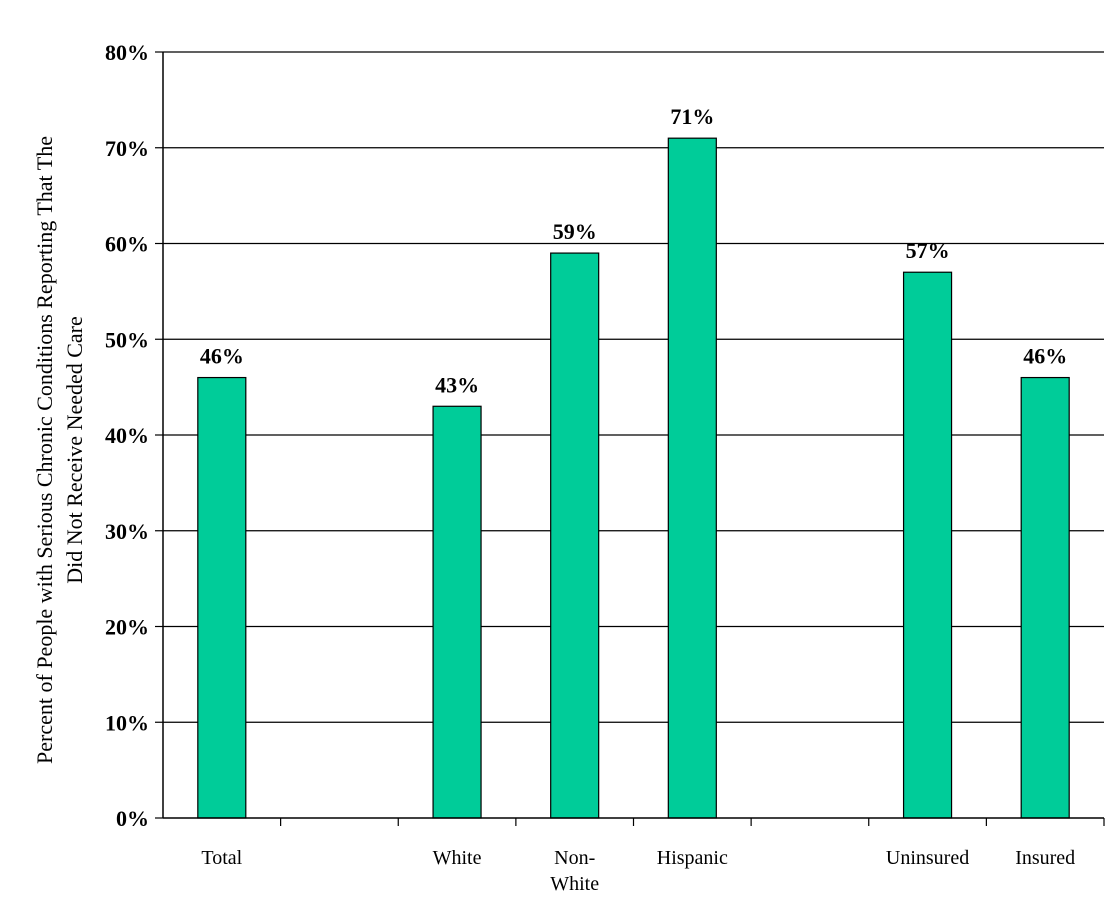 The width and height of the screenshot is (1106, 900). Describe the element at coordinates (127, 627) in the screenshot. I see `y-tick-label: 20%` at that location.